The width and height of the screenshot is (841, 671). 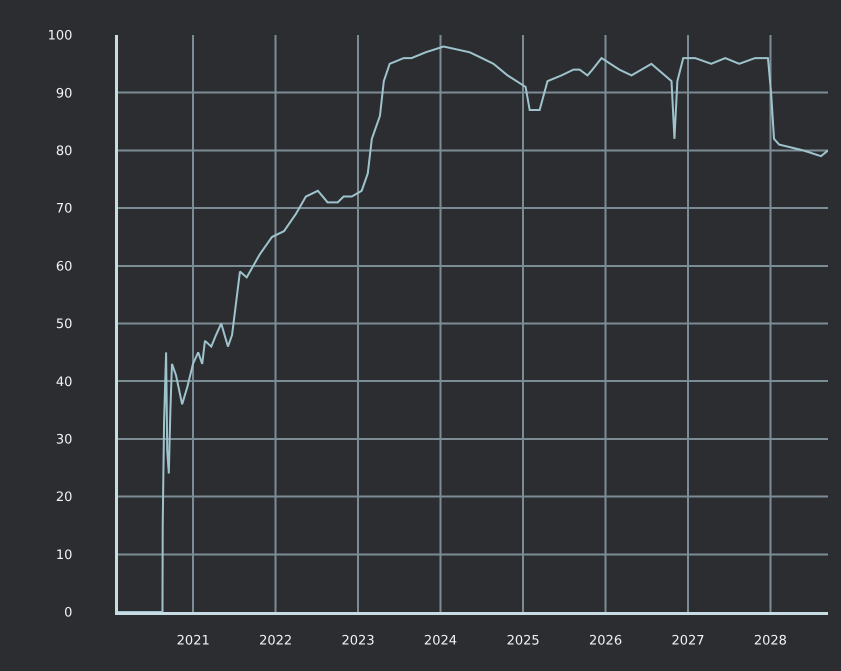 I want to click on y-tick-label: 20, so click(x=64, y=498).